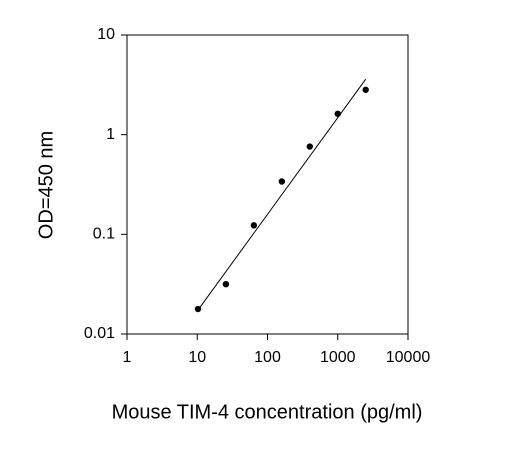  Describe the element at coordinates (127, 357) in the screenshot. I see `x-tick-label: 1` at that location.